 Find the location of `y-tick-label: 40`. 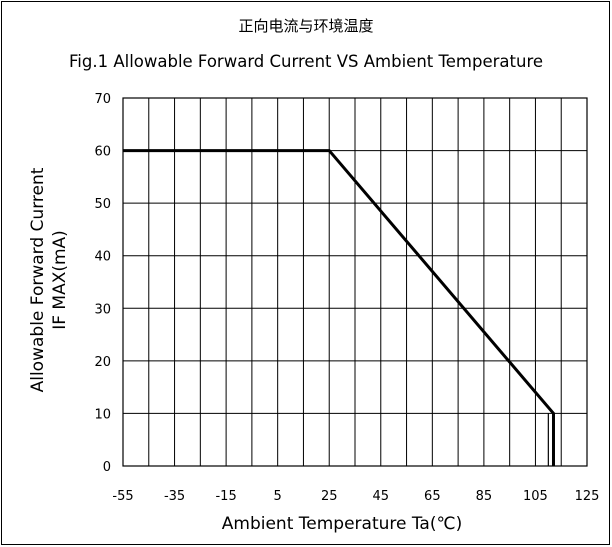

y-tick-label: 40 is located at coordinates (102, 257).